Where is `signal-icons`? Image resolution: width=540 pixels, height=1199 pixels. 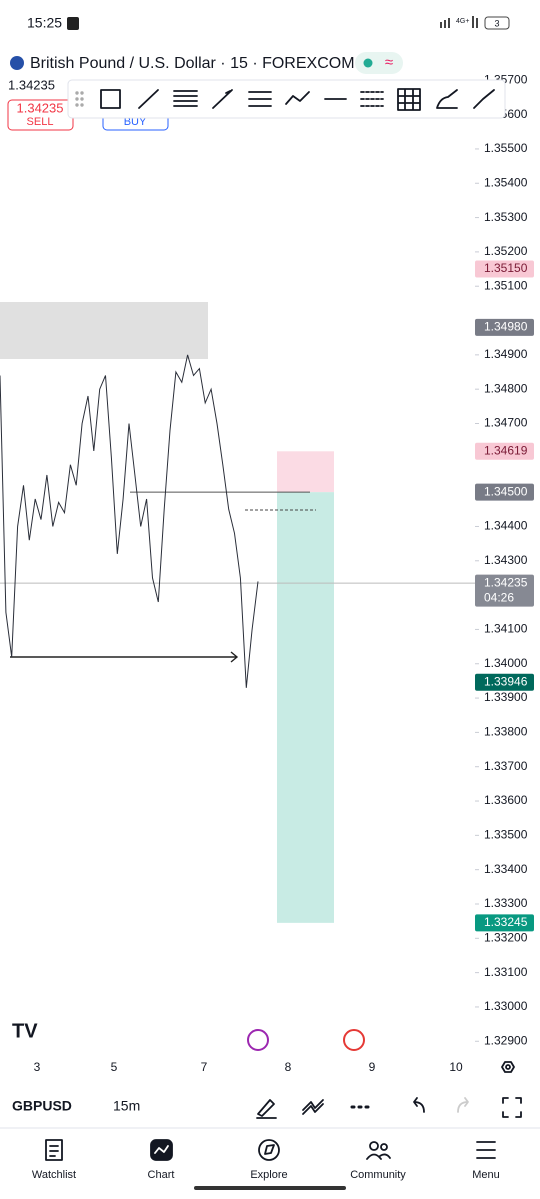
signal-icons is located at coordinates (459, 22).